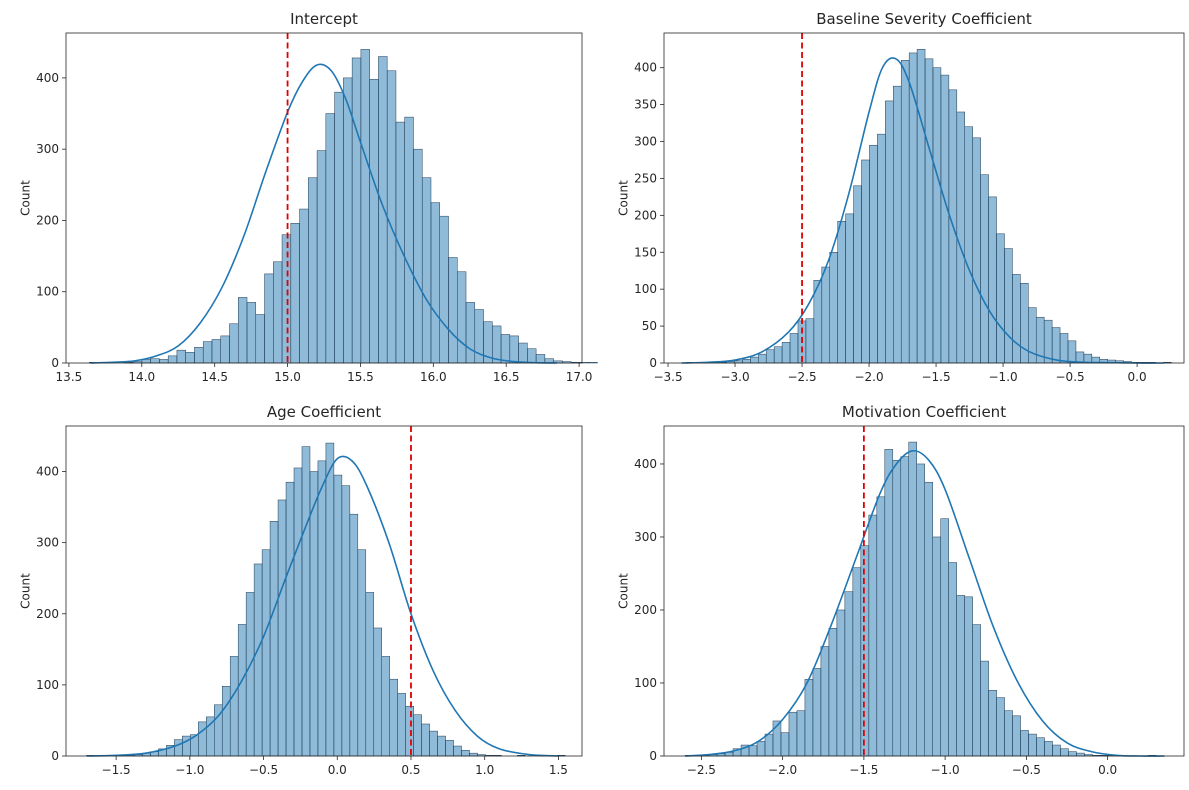  What do you see at coordinates (667, 377) in the screenshot?
I see `x-tick-label: −3.5` at bounding box center [667, 377].